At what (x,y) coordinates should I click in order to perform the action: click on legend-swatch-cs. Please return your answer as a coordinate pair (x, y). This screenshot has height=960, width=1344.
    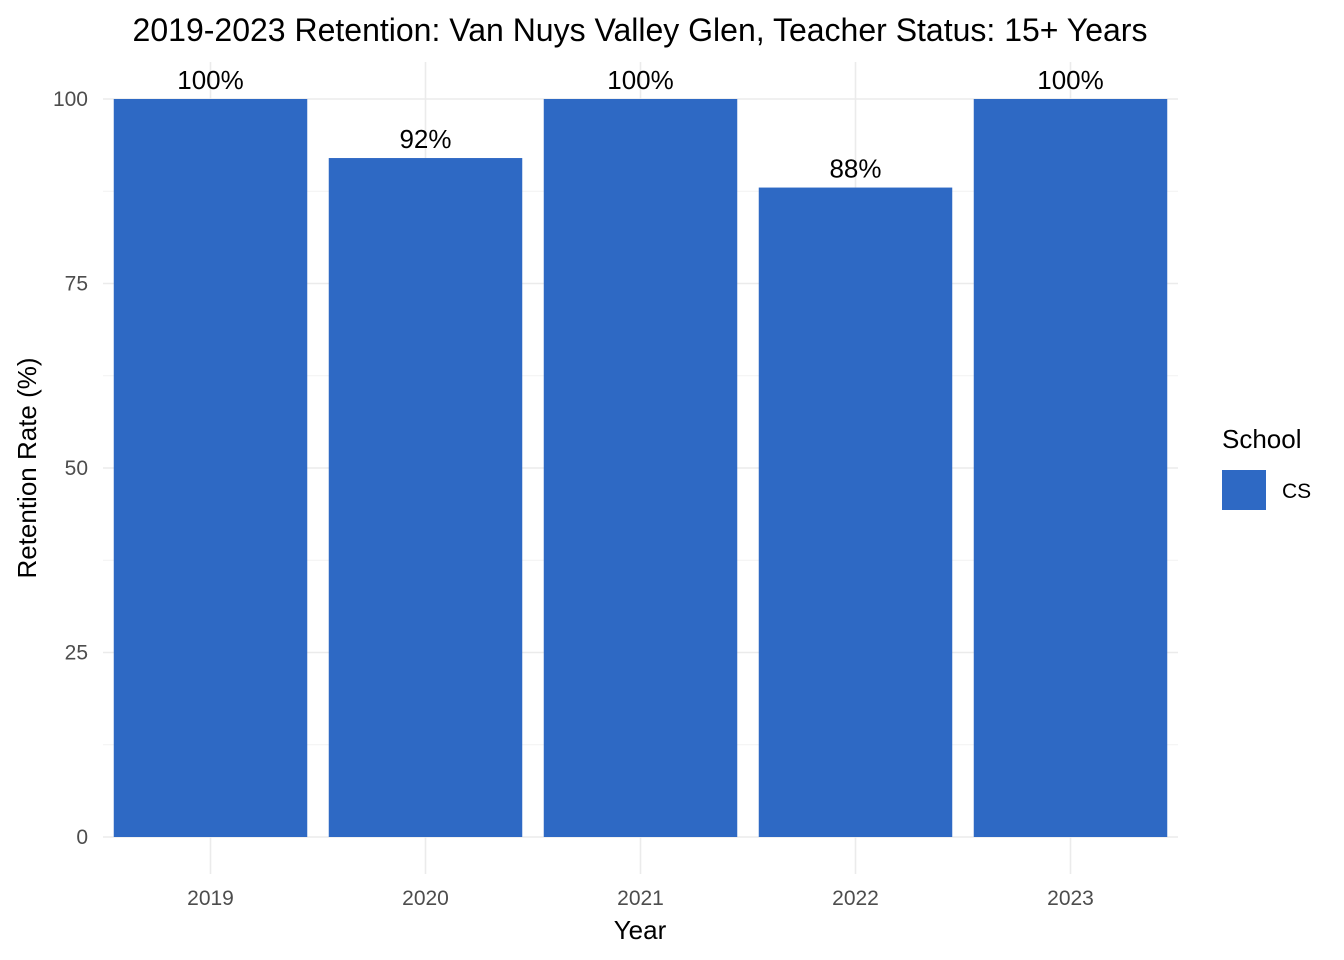
    Looking at the image, I should click on (1244, 490).